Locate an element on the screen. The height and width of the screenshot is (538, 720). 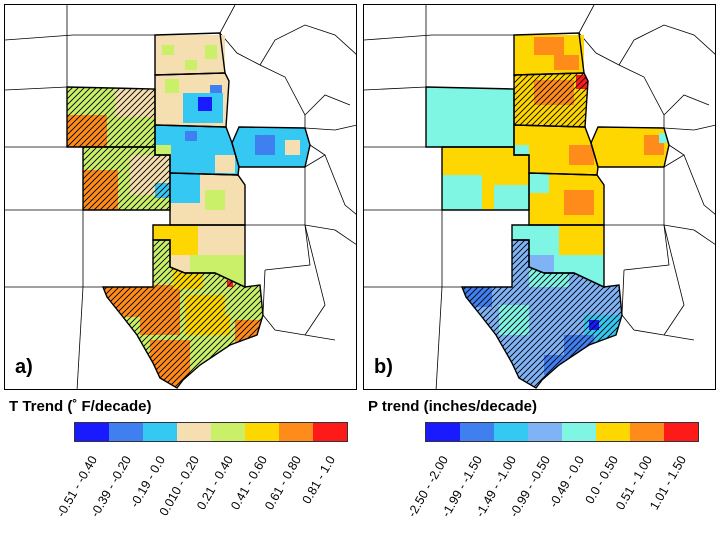
legend-range-label: -0.49 - 0.0 is located at coordinates (567, 481).